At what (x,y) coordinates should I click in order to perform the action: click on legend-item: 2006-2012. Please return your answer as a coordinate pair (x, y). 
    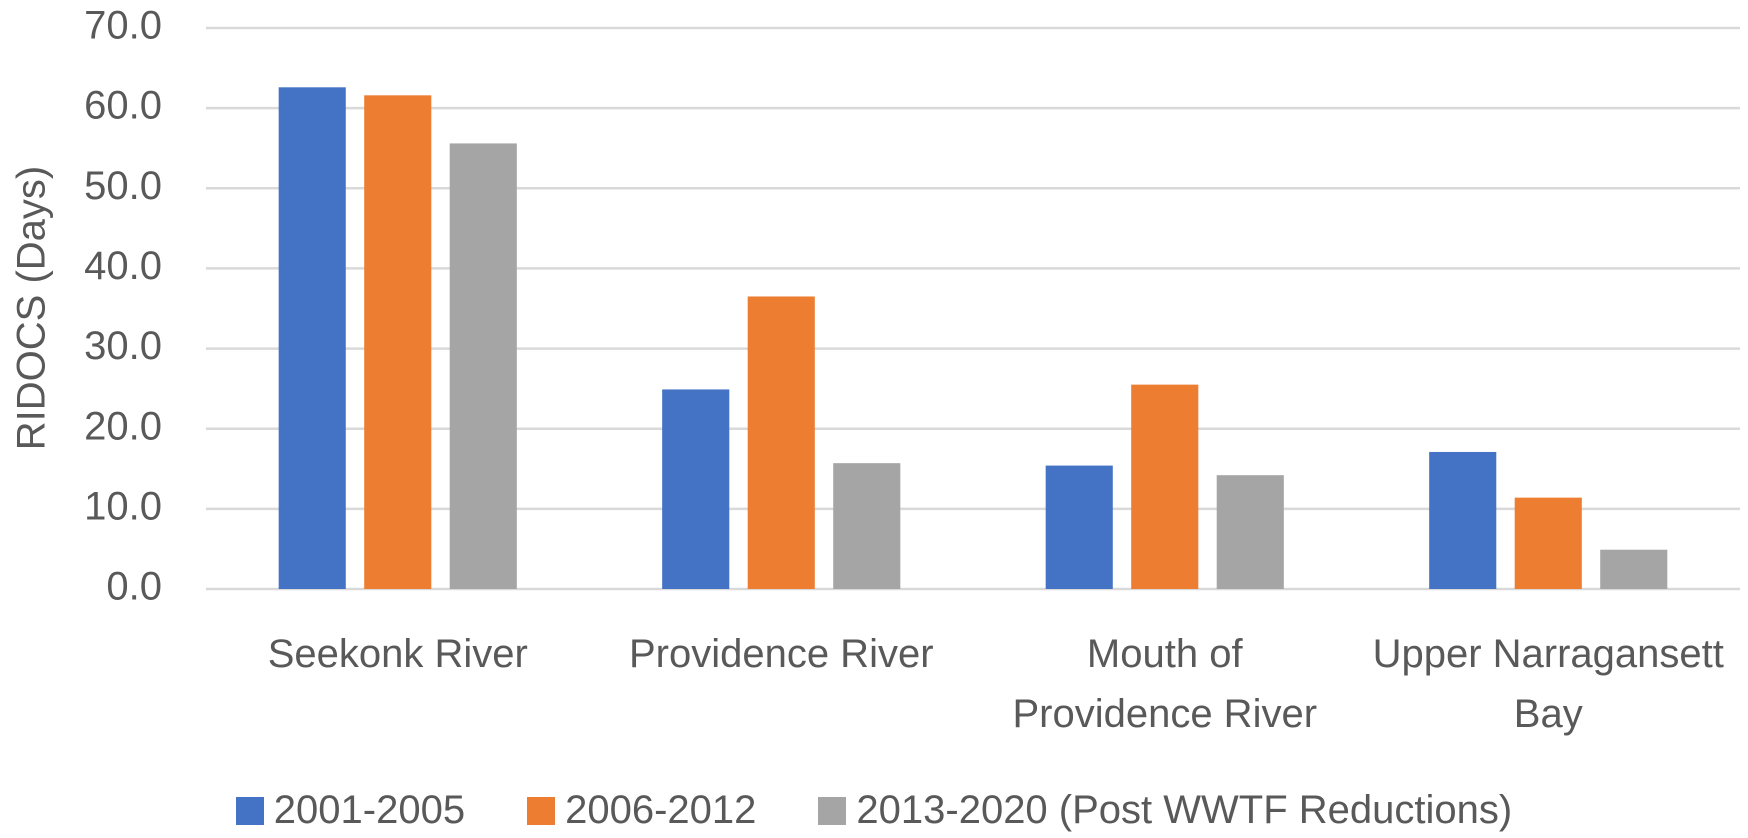
    Looking at the image, I should click on (641, 810).